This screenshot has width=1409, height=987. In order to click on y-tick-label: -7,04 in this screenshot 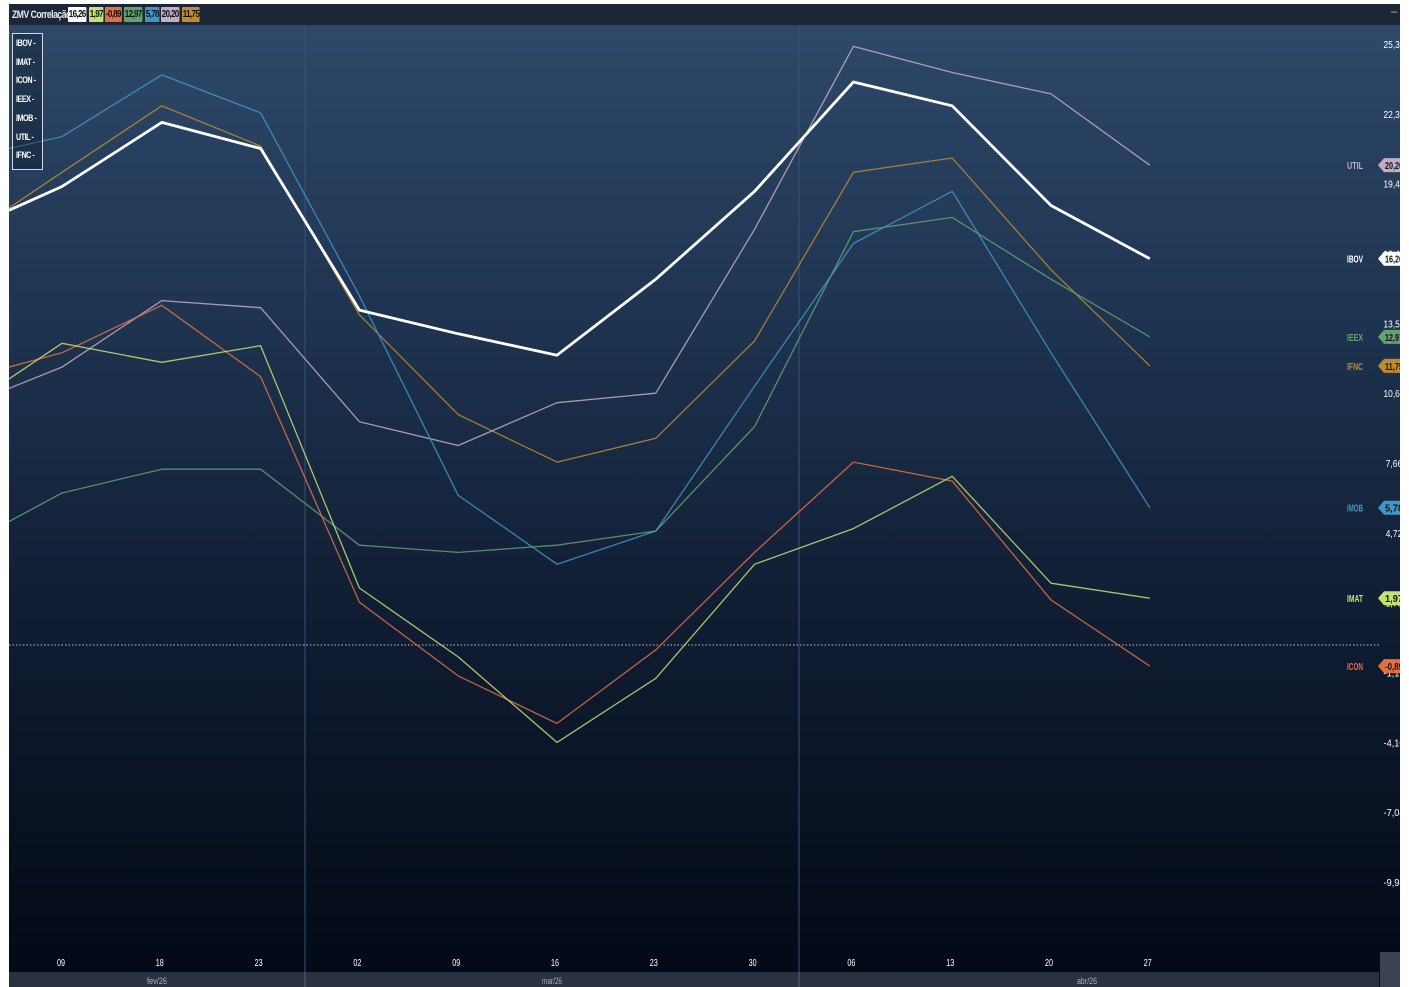, I will do `click(1394, 813)`.